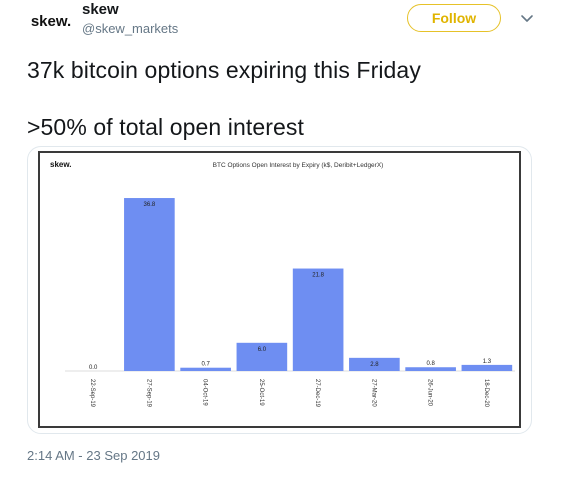 The image size is (565, 480). What do you see at coordinates (61, 164) in the screenshot?
I see `chart-logo: skew.` at bounding box center [61, 164].